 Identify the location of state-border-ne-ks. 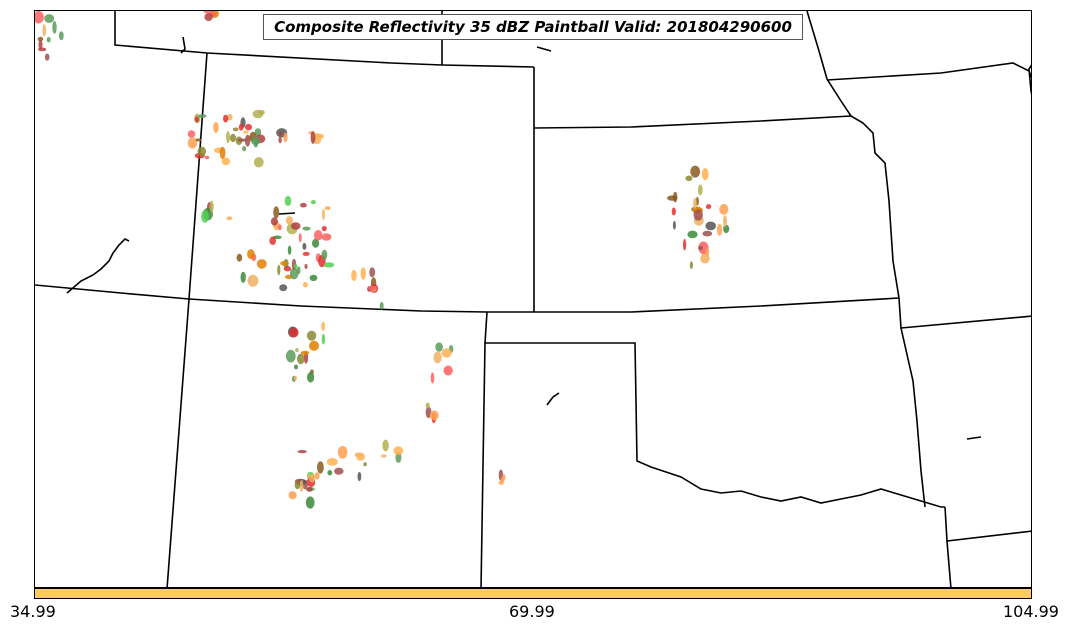
(692, 98).